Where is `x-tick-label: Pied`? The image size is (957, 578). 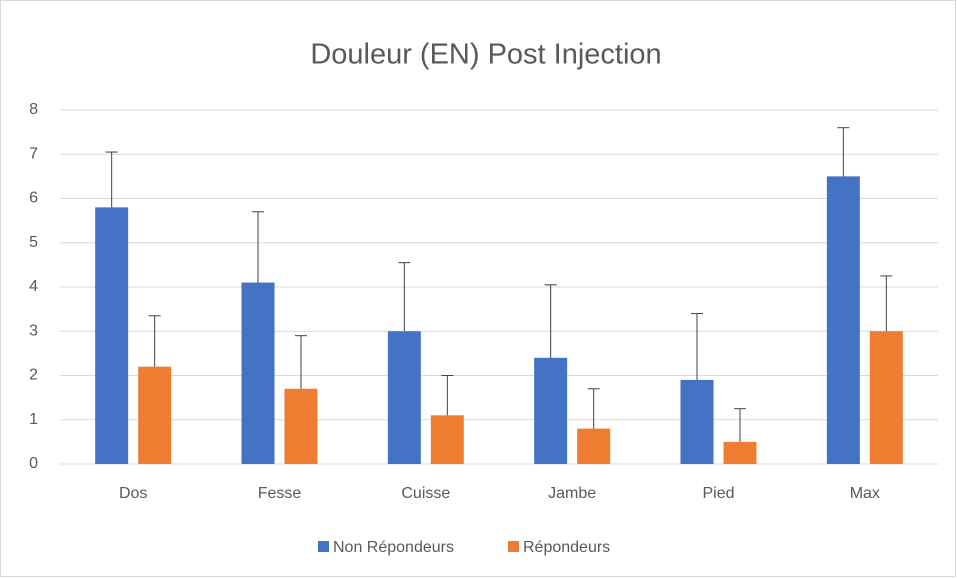 x-tick-label: Pied is located at coordinates (718, 493).